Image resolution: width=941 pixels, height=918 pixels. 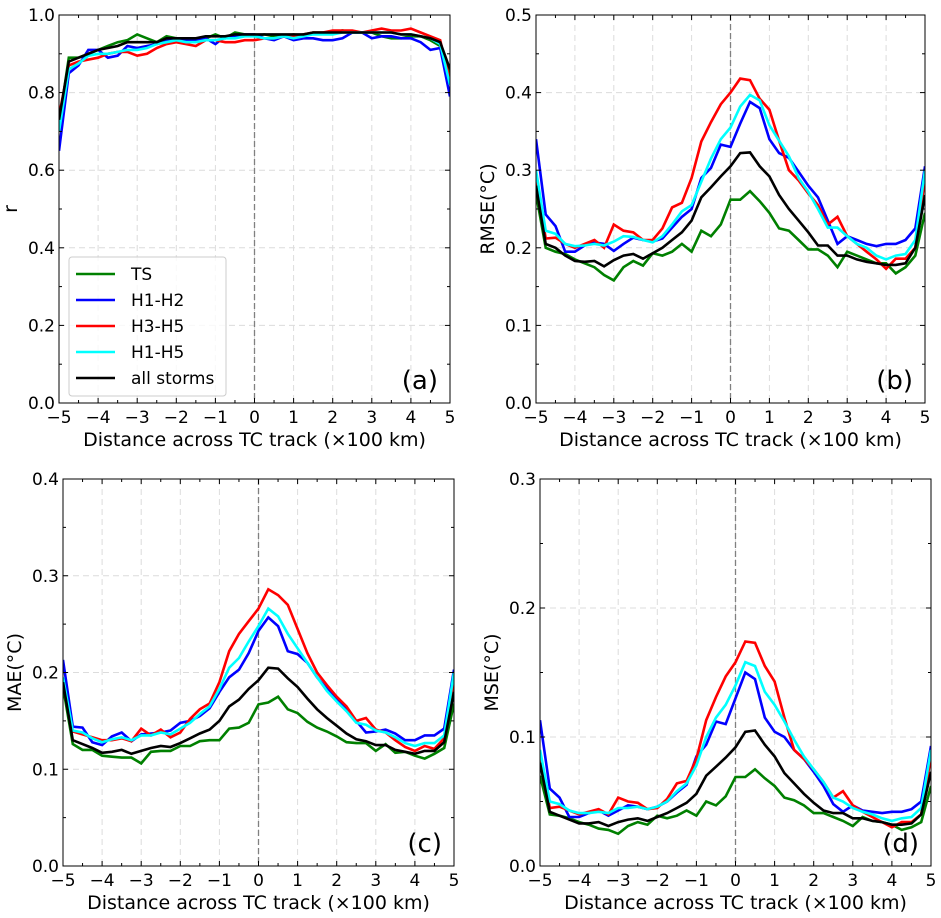 What do you see at coordinates (15, 672) in the screenshot?
I see `y-axis-label: MAE(°C)` at bounding box center [15, 672].